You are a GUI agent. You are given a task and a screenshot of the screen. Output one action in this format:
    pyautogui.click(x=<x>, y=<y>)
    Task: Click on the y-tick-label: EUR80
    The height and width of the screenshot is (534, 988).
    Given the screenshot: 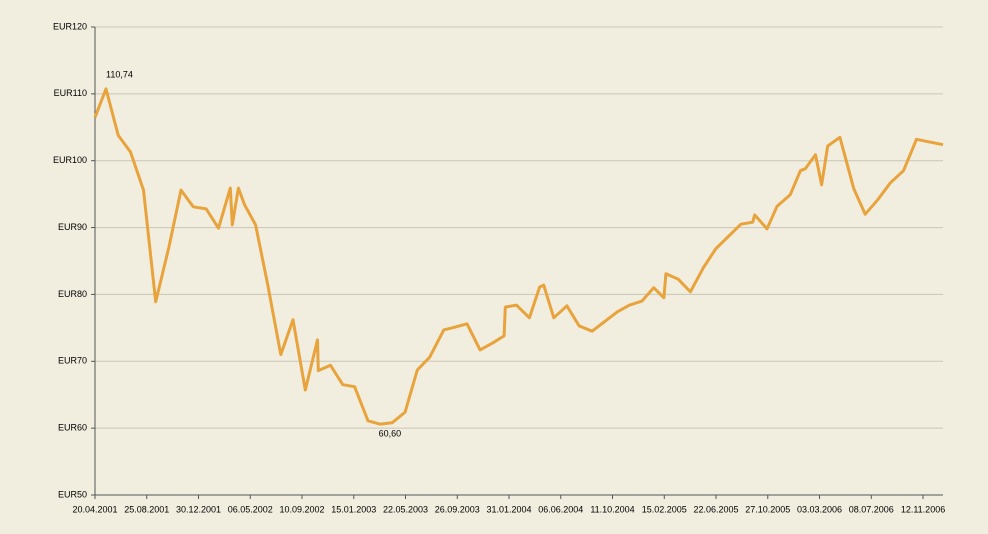 What is the action you would take?
    pyautogui.click(x=72, y=294)
    